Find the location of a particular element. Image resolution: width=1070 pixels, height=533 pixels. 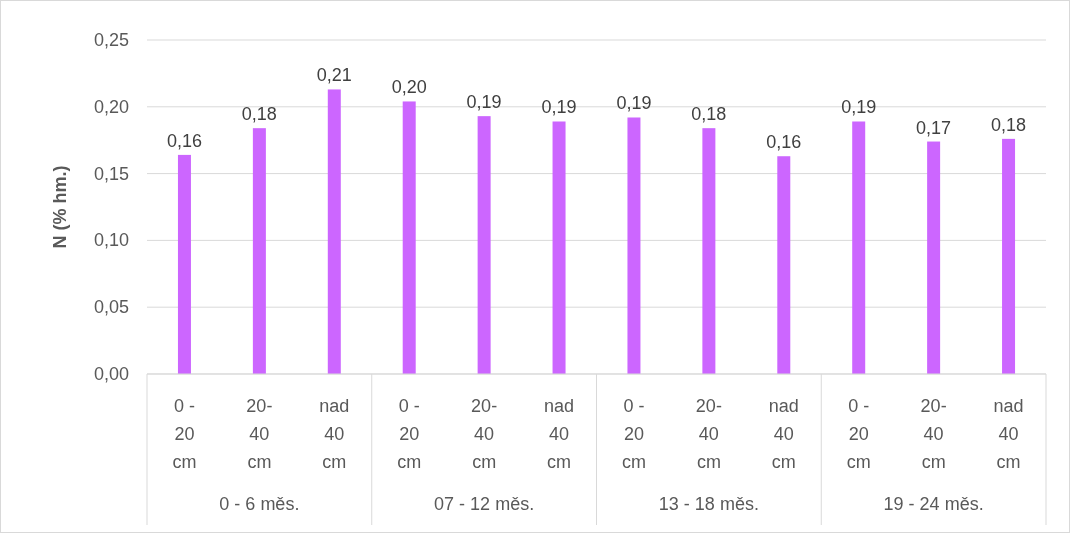

data-label: 0,17 is located at coordinates (934, 127).